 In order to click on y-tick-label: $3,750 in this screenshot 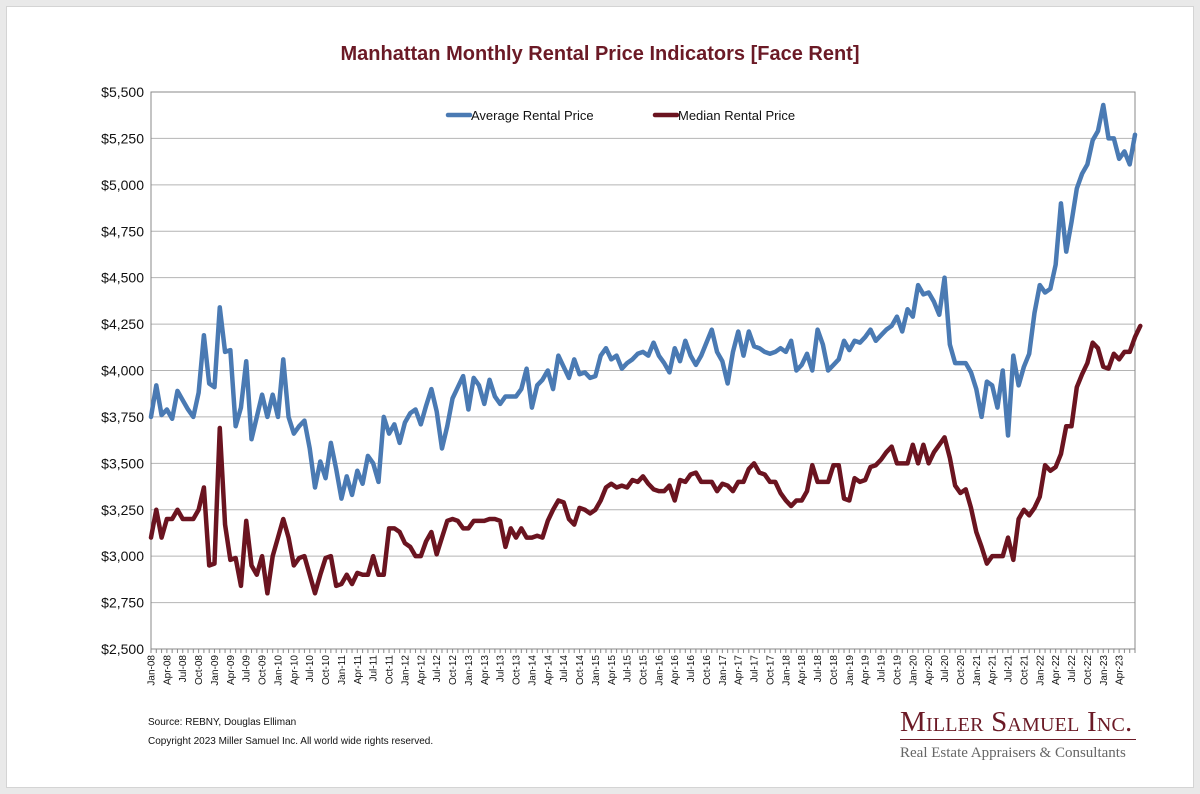, I will do `click(122, 417)`.